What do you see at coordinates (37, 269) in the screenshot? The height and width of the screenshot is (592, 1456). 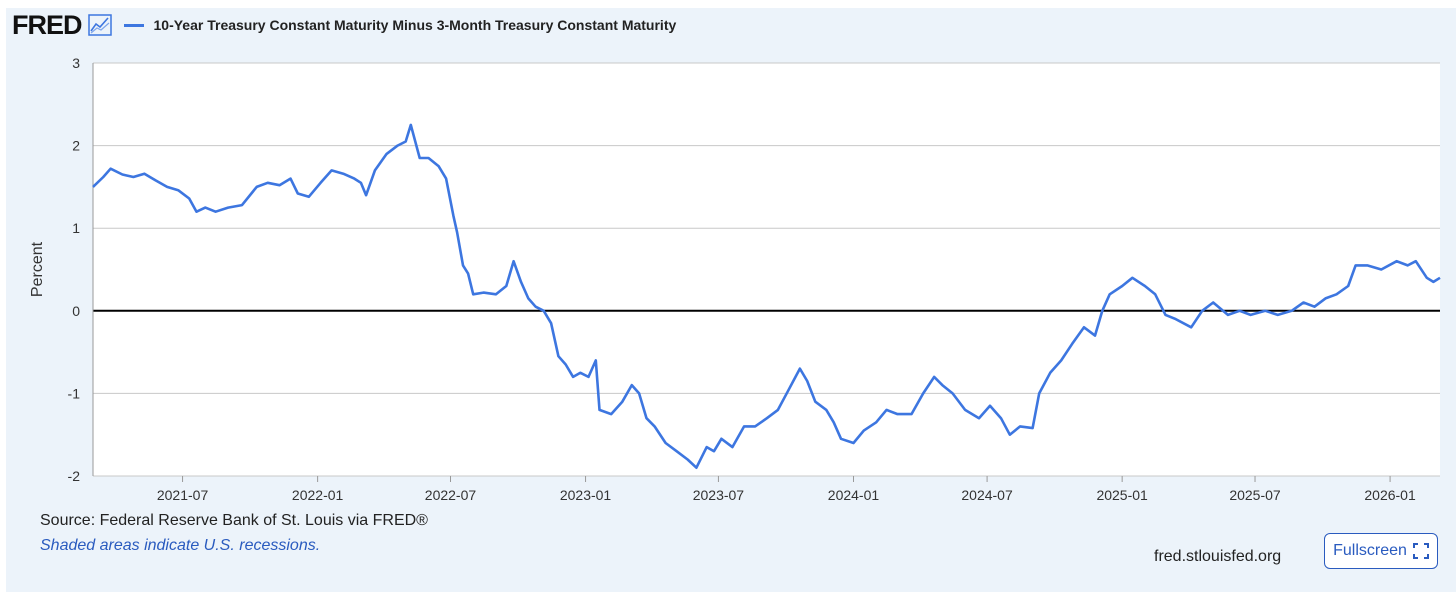 I see `y-axis-label: Percent` at bounding box center [37, 269].